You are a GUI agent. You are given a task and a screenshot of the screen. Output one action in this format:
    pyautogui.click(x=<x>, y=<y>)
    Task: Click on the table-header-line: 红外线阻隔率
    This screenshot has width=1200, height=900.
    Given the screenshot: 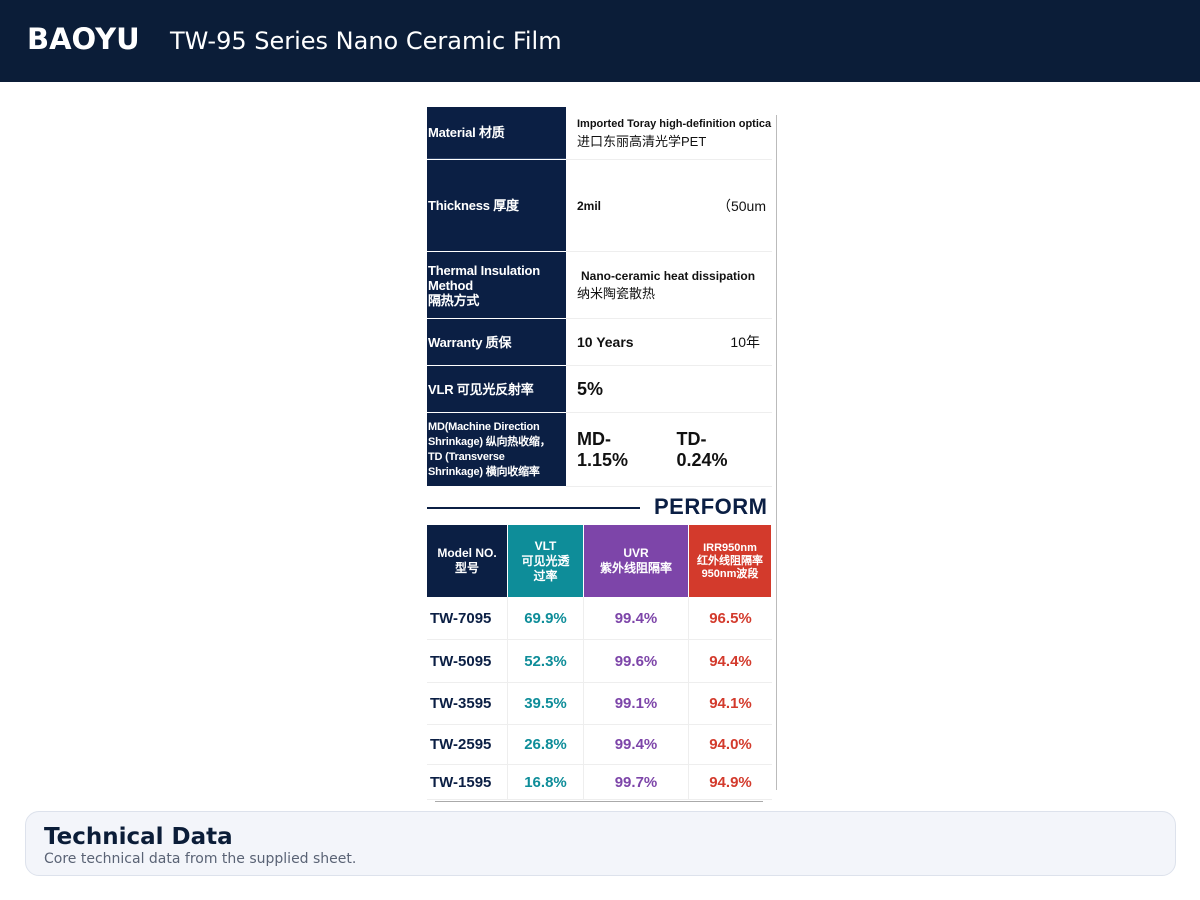 What is the action you would take?
    pyautogui.click(x=730, y=560)
    